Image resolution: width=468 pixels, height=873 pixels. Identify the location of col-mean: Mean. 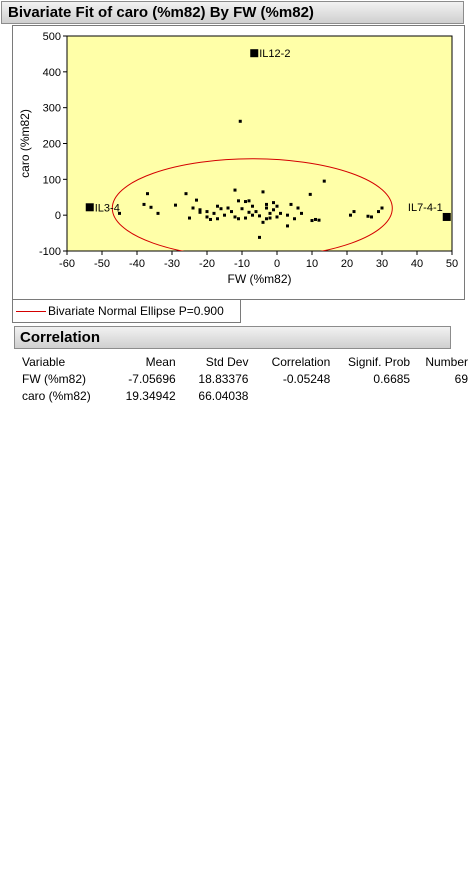
(160, 361).